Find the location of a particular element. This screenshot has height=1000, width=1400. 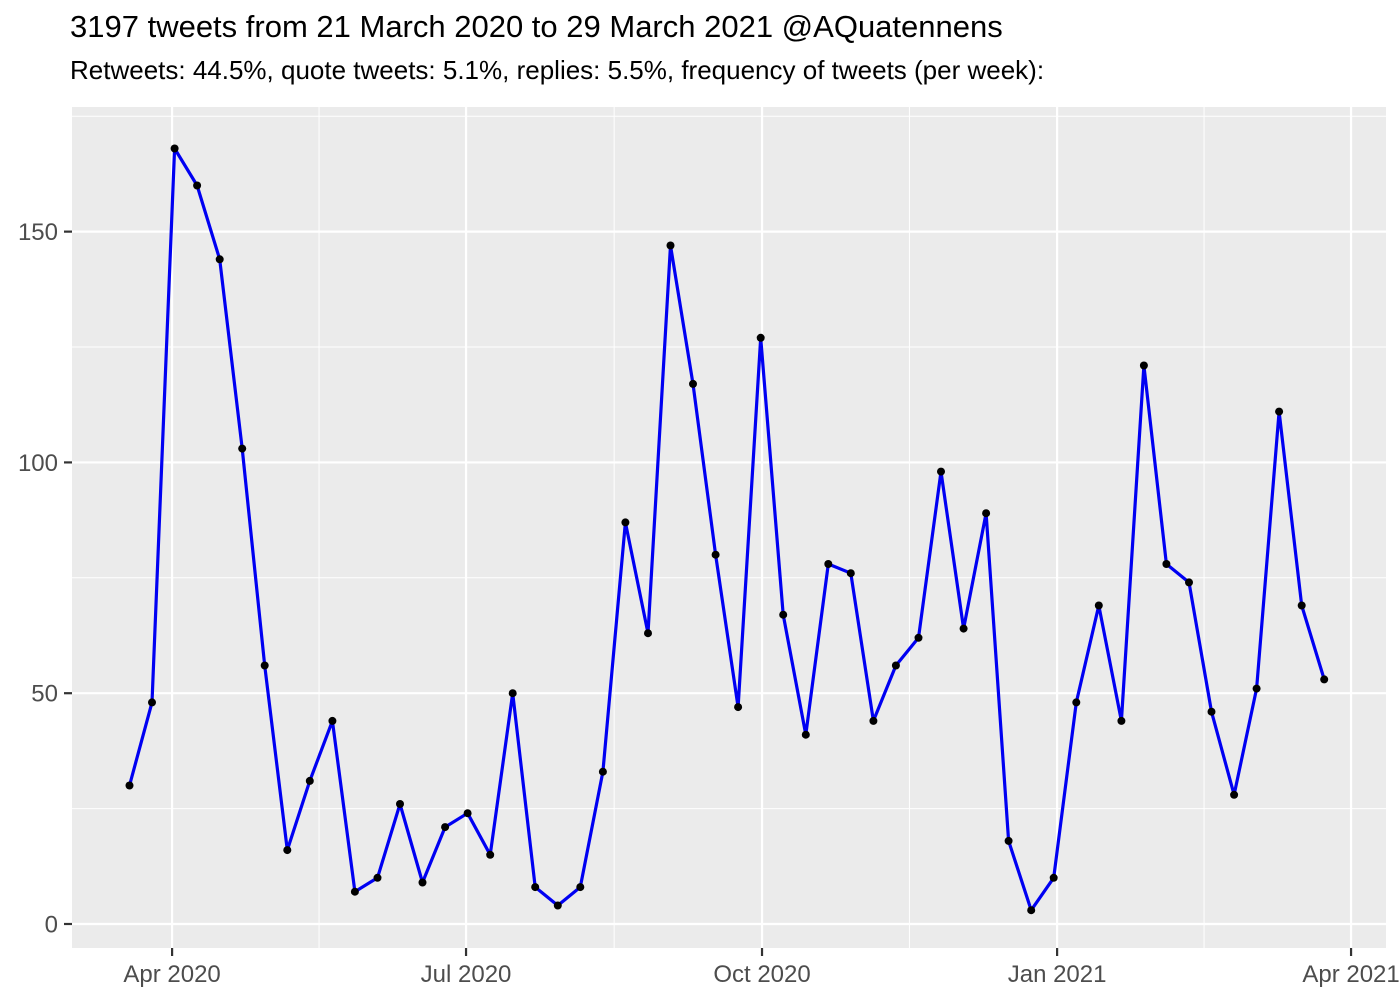

x-axis-tick-label: Oct 2020 is located at coordinates (761, 974).